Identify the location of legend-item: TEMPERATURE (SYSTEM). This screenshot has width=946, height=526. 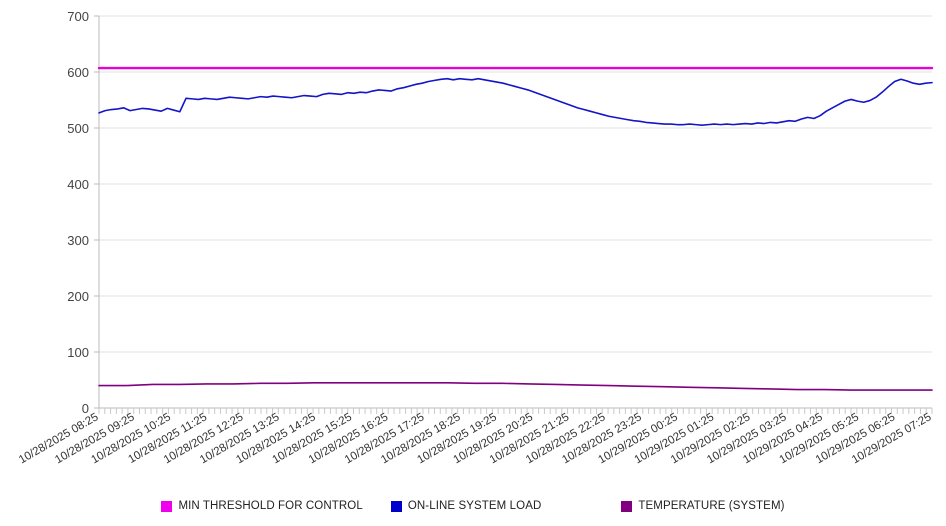
(702, 506).